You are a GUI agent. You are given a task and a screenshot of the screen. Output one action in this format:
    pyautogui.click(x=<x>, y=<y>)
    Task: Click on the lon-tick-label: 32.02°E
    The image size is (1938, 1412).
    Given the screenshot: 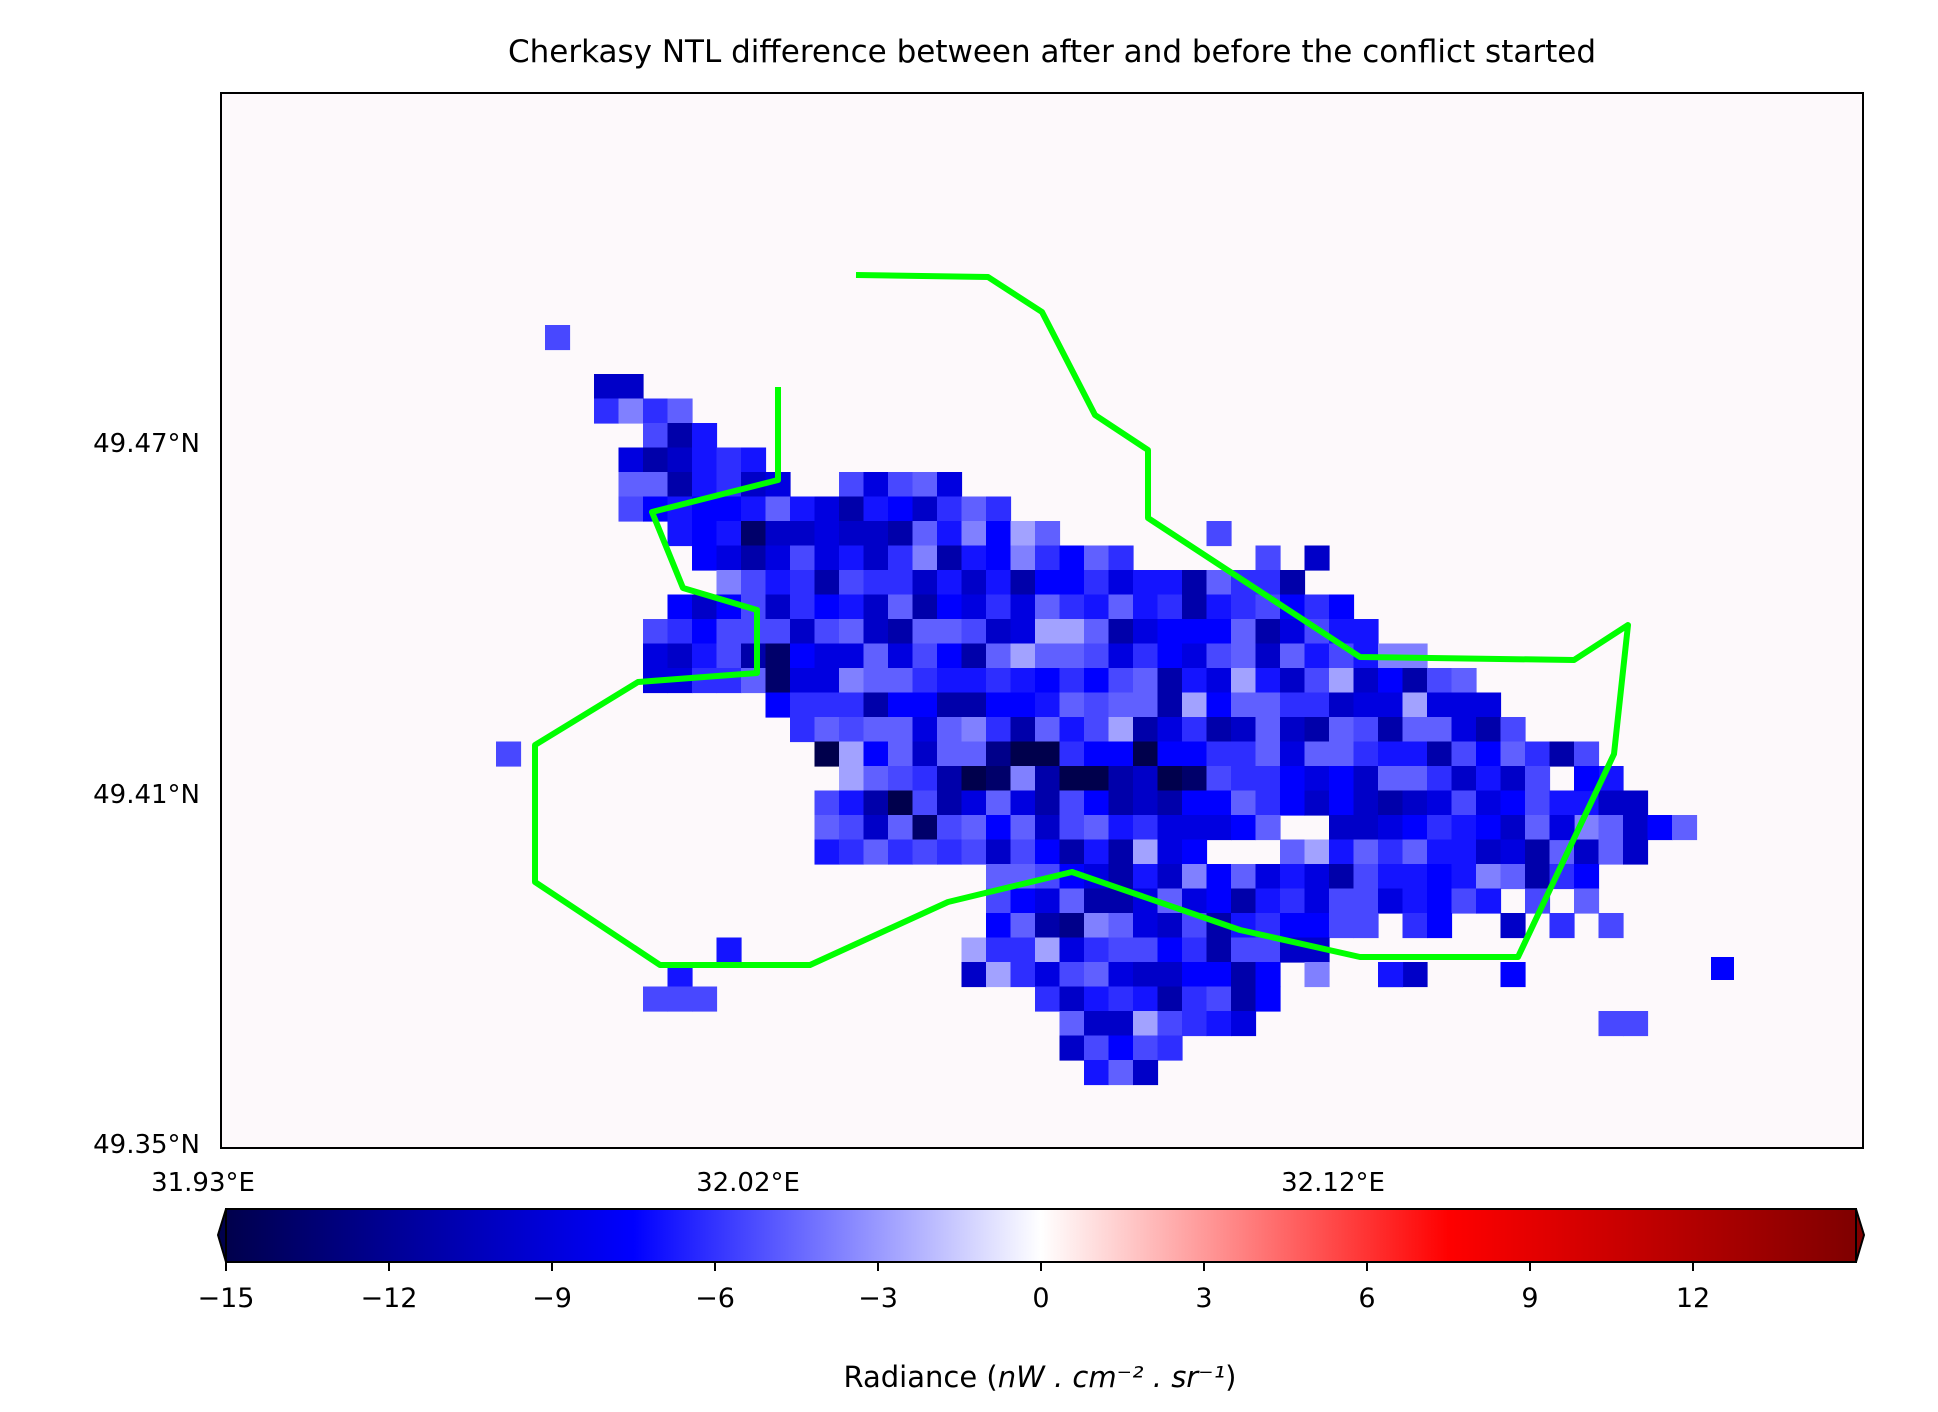 What is the action you would take?
    pyautogui.click(x=748, y=1183)
    